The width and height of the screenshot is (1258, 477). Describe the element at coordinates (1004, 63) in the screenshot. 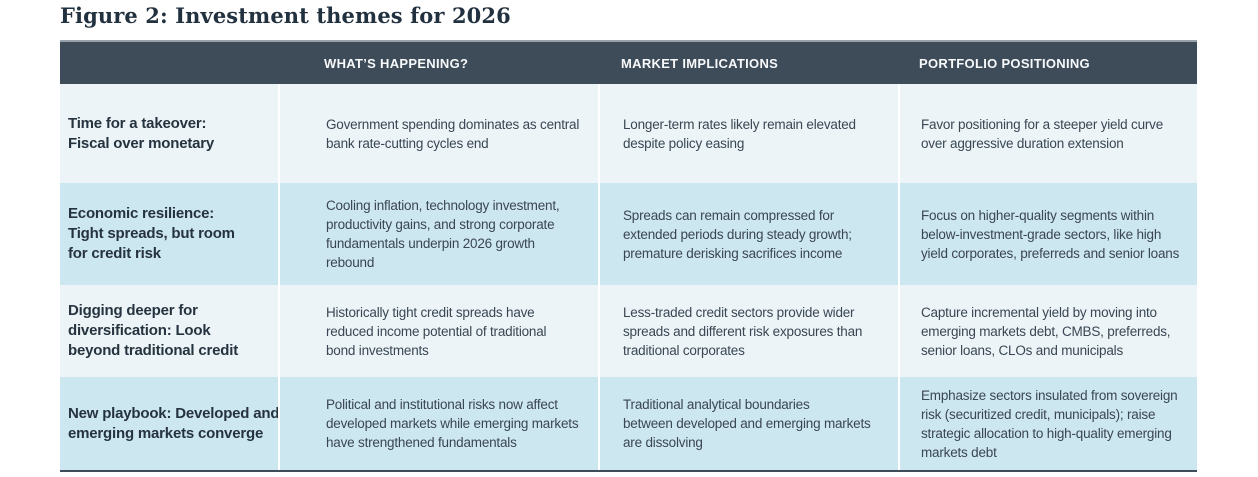

I see `header-cell-portfolio-positioning: PORTFOLIO POSITIONING` at that location.